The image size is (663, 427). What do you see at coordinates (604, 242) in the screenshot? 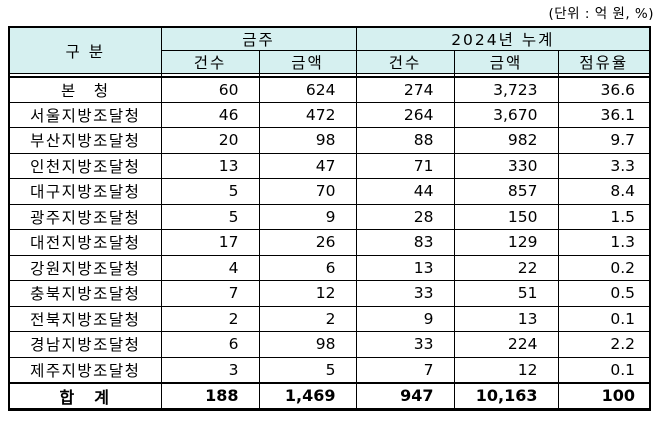
I see `row-value: 1.3` at bounding box center [604, 242].